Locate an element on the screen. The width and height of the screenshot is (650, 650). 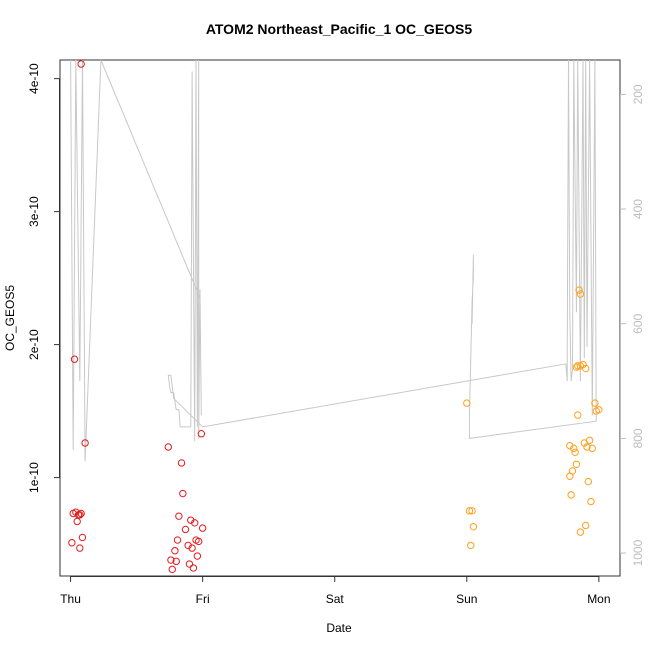
chart-title: ATOM2 Northeast_Pacific_1 OC_GEOS5 is located at coordinates (339, 29).